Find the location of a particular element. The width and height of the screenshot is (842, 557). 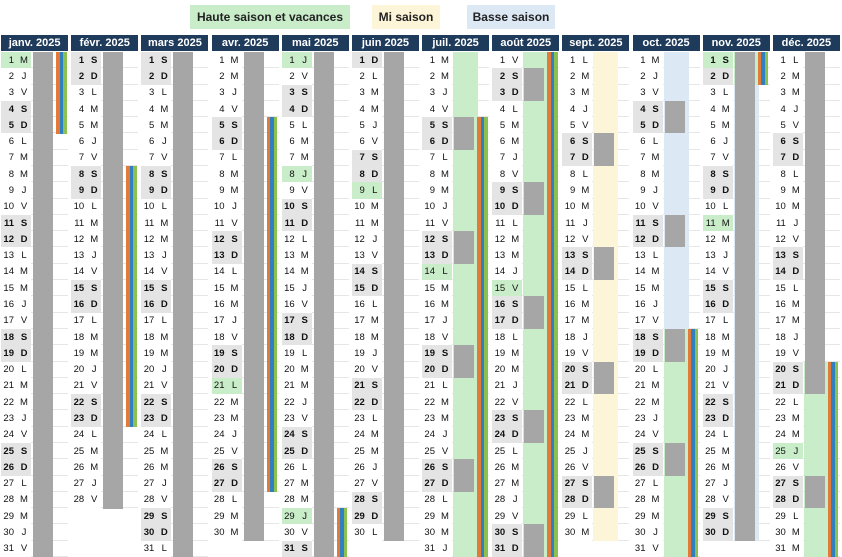

day-number: 28 is located at coordinates (289, 500).